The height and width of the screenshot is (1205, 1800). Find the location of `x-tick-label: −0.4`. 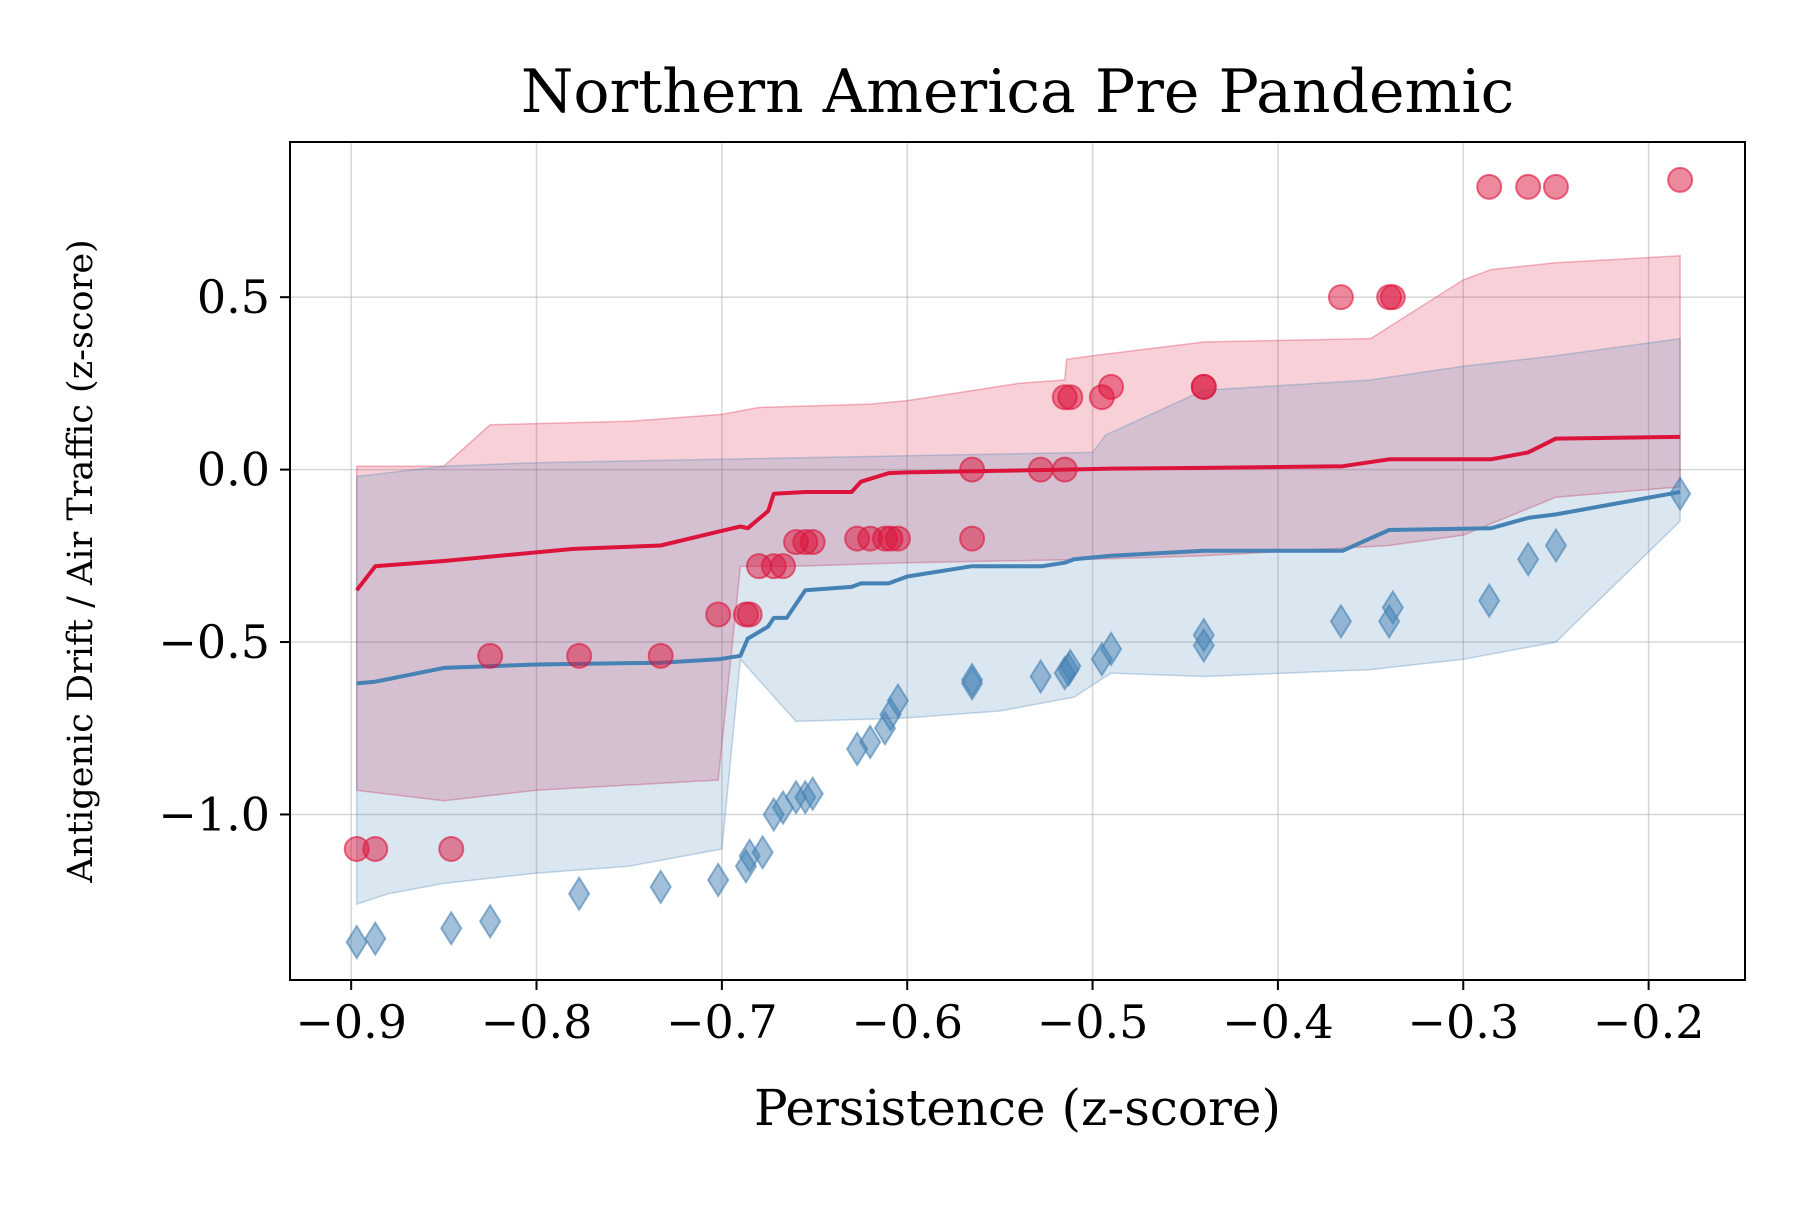

x-tick-label: −0.4 is located at coordinates (1278, 1022).